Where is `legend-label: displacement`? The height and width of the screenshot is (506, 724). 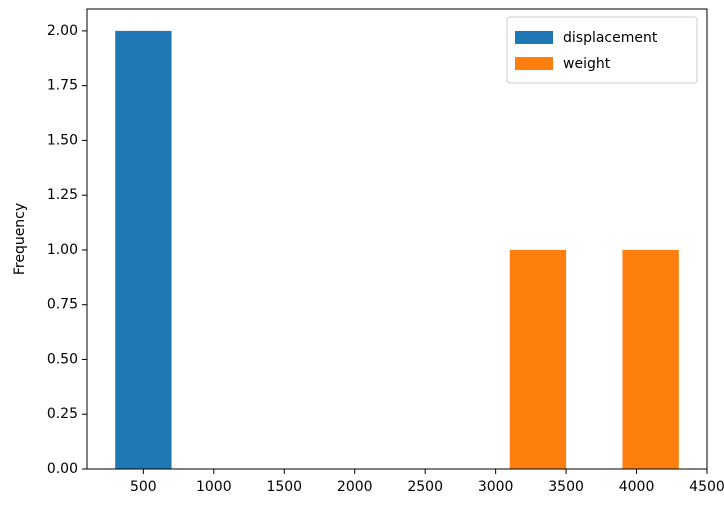
legend-label: displacement is located at coordinates (610, 38).